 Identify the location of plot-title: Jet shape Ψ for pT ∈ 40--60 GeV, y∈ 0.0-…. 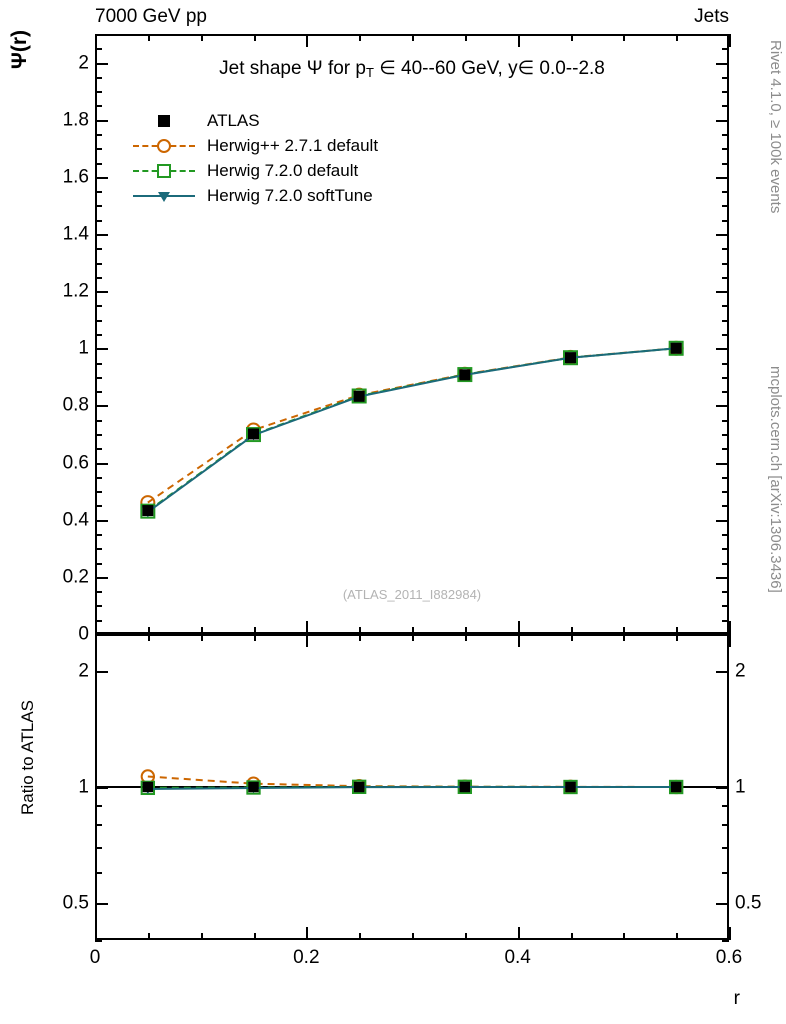
(412, 68).